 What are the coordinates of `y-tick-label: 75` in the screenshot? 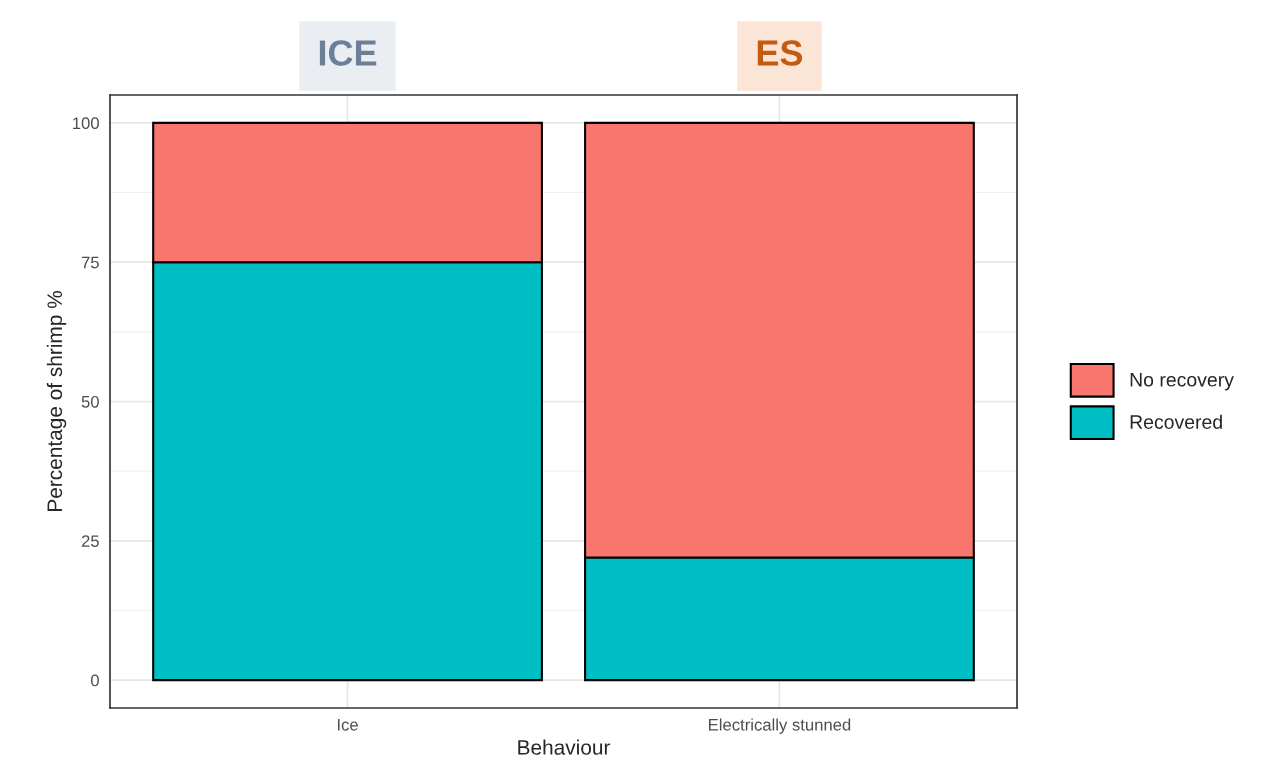 It's located at (90, 262).